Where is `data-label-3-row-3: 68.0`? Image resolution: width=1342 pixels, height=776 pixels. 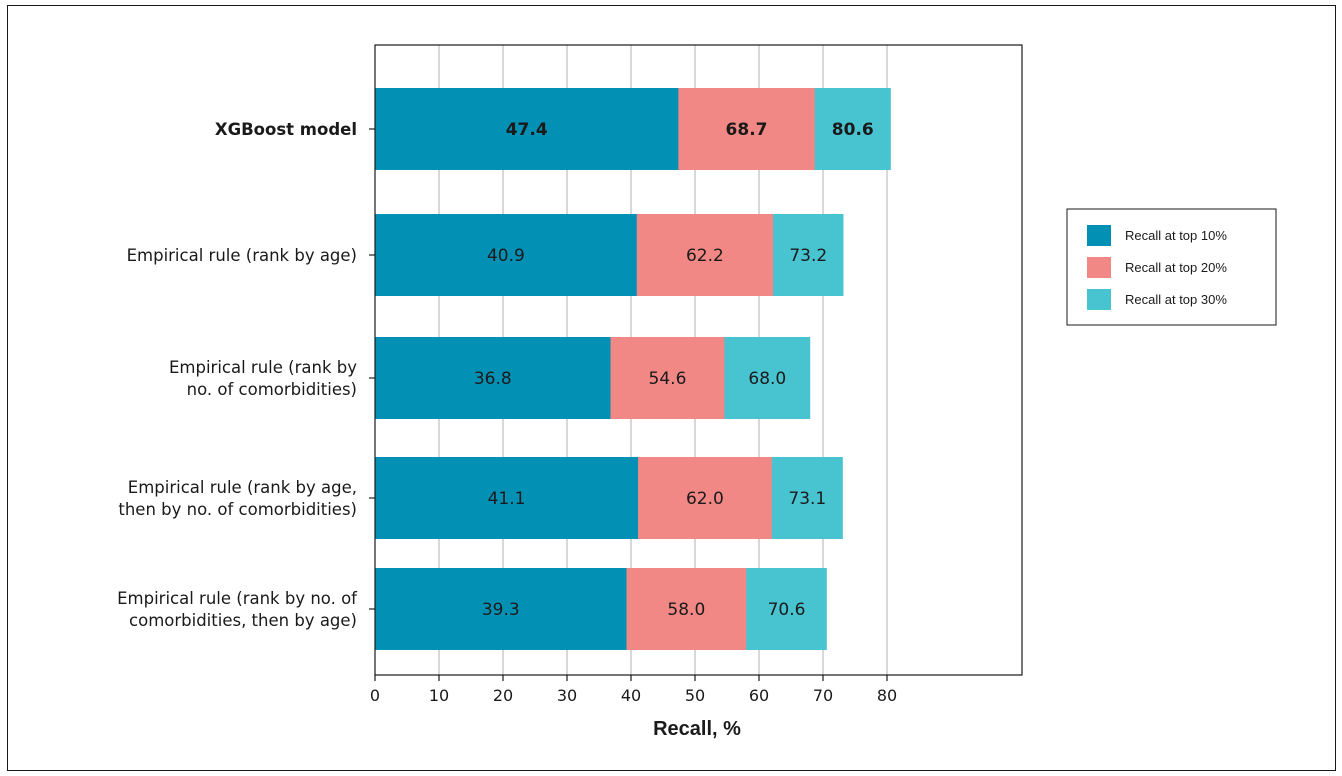
data-label-3-row-3: 68.0 is located at coordinates (767, 379).